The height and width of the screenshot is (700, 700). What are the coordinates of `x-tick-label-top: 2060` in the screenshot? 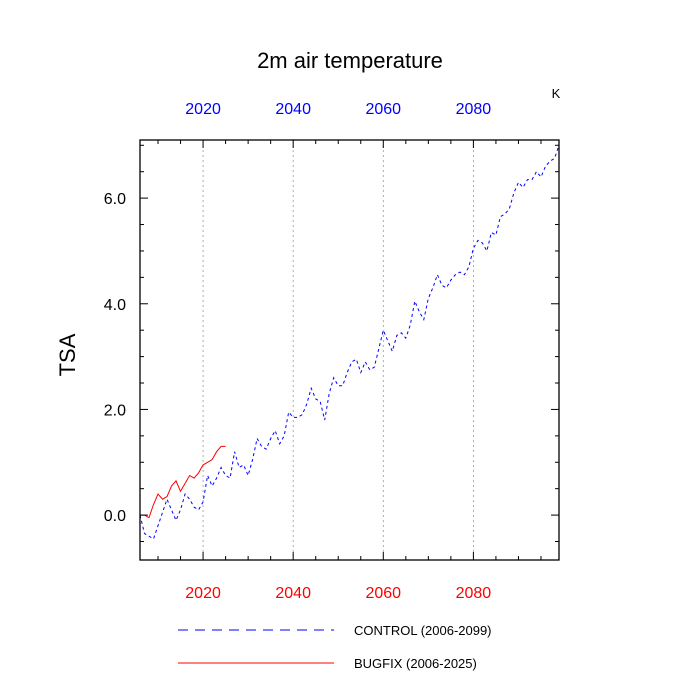 It's located at (383, 109).